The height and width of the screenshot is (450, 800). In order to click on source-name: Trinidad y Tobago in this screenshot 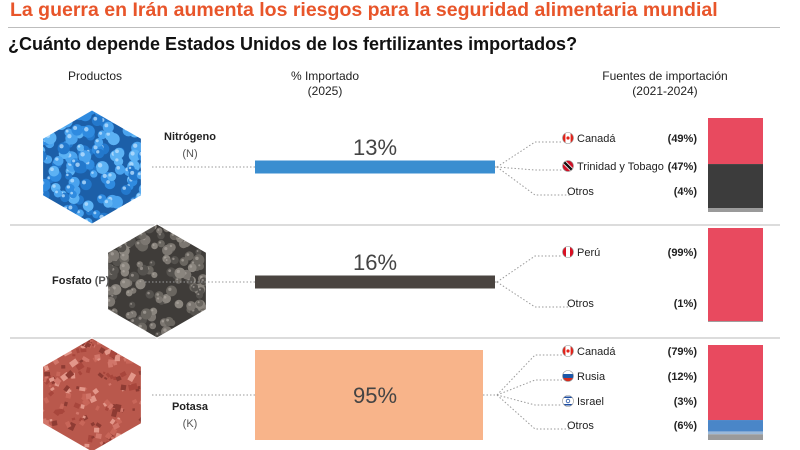, I will do `click(620, 167)`.